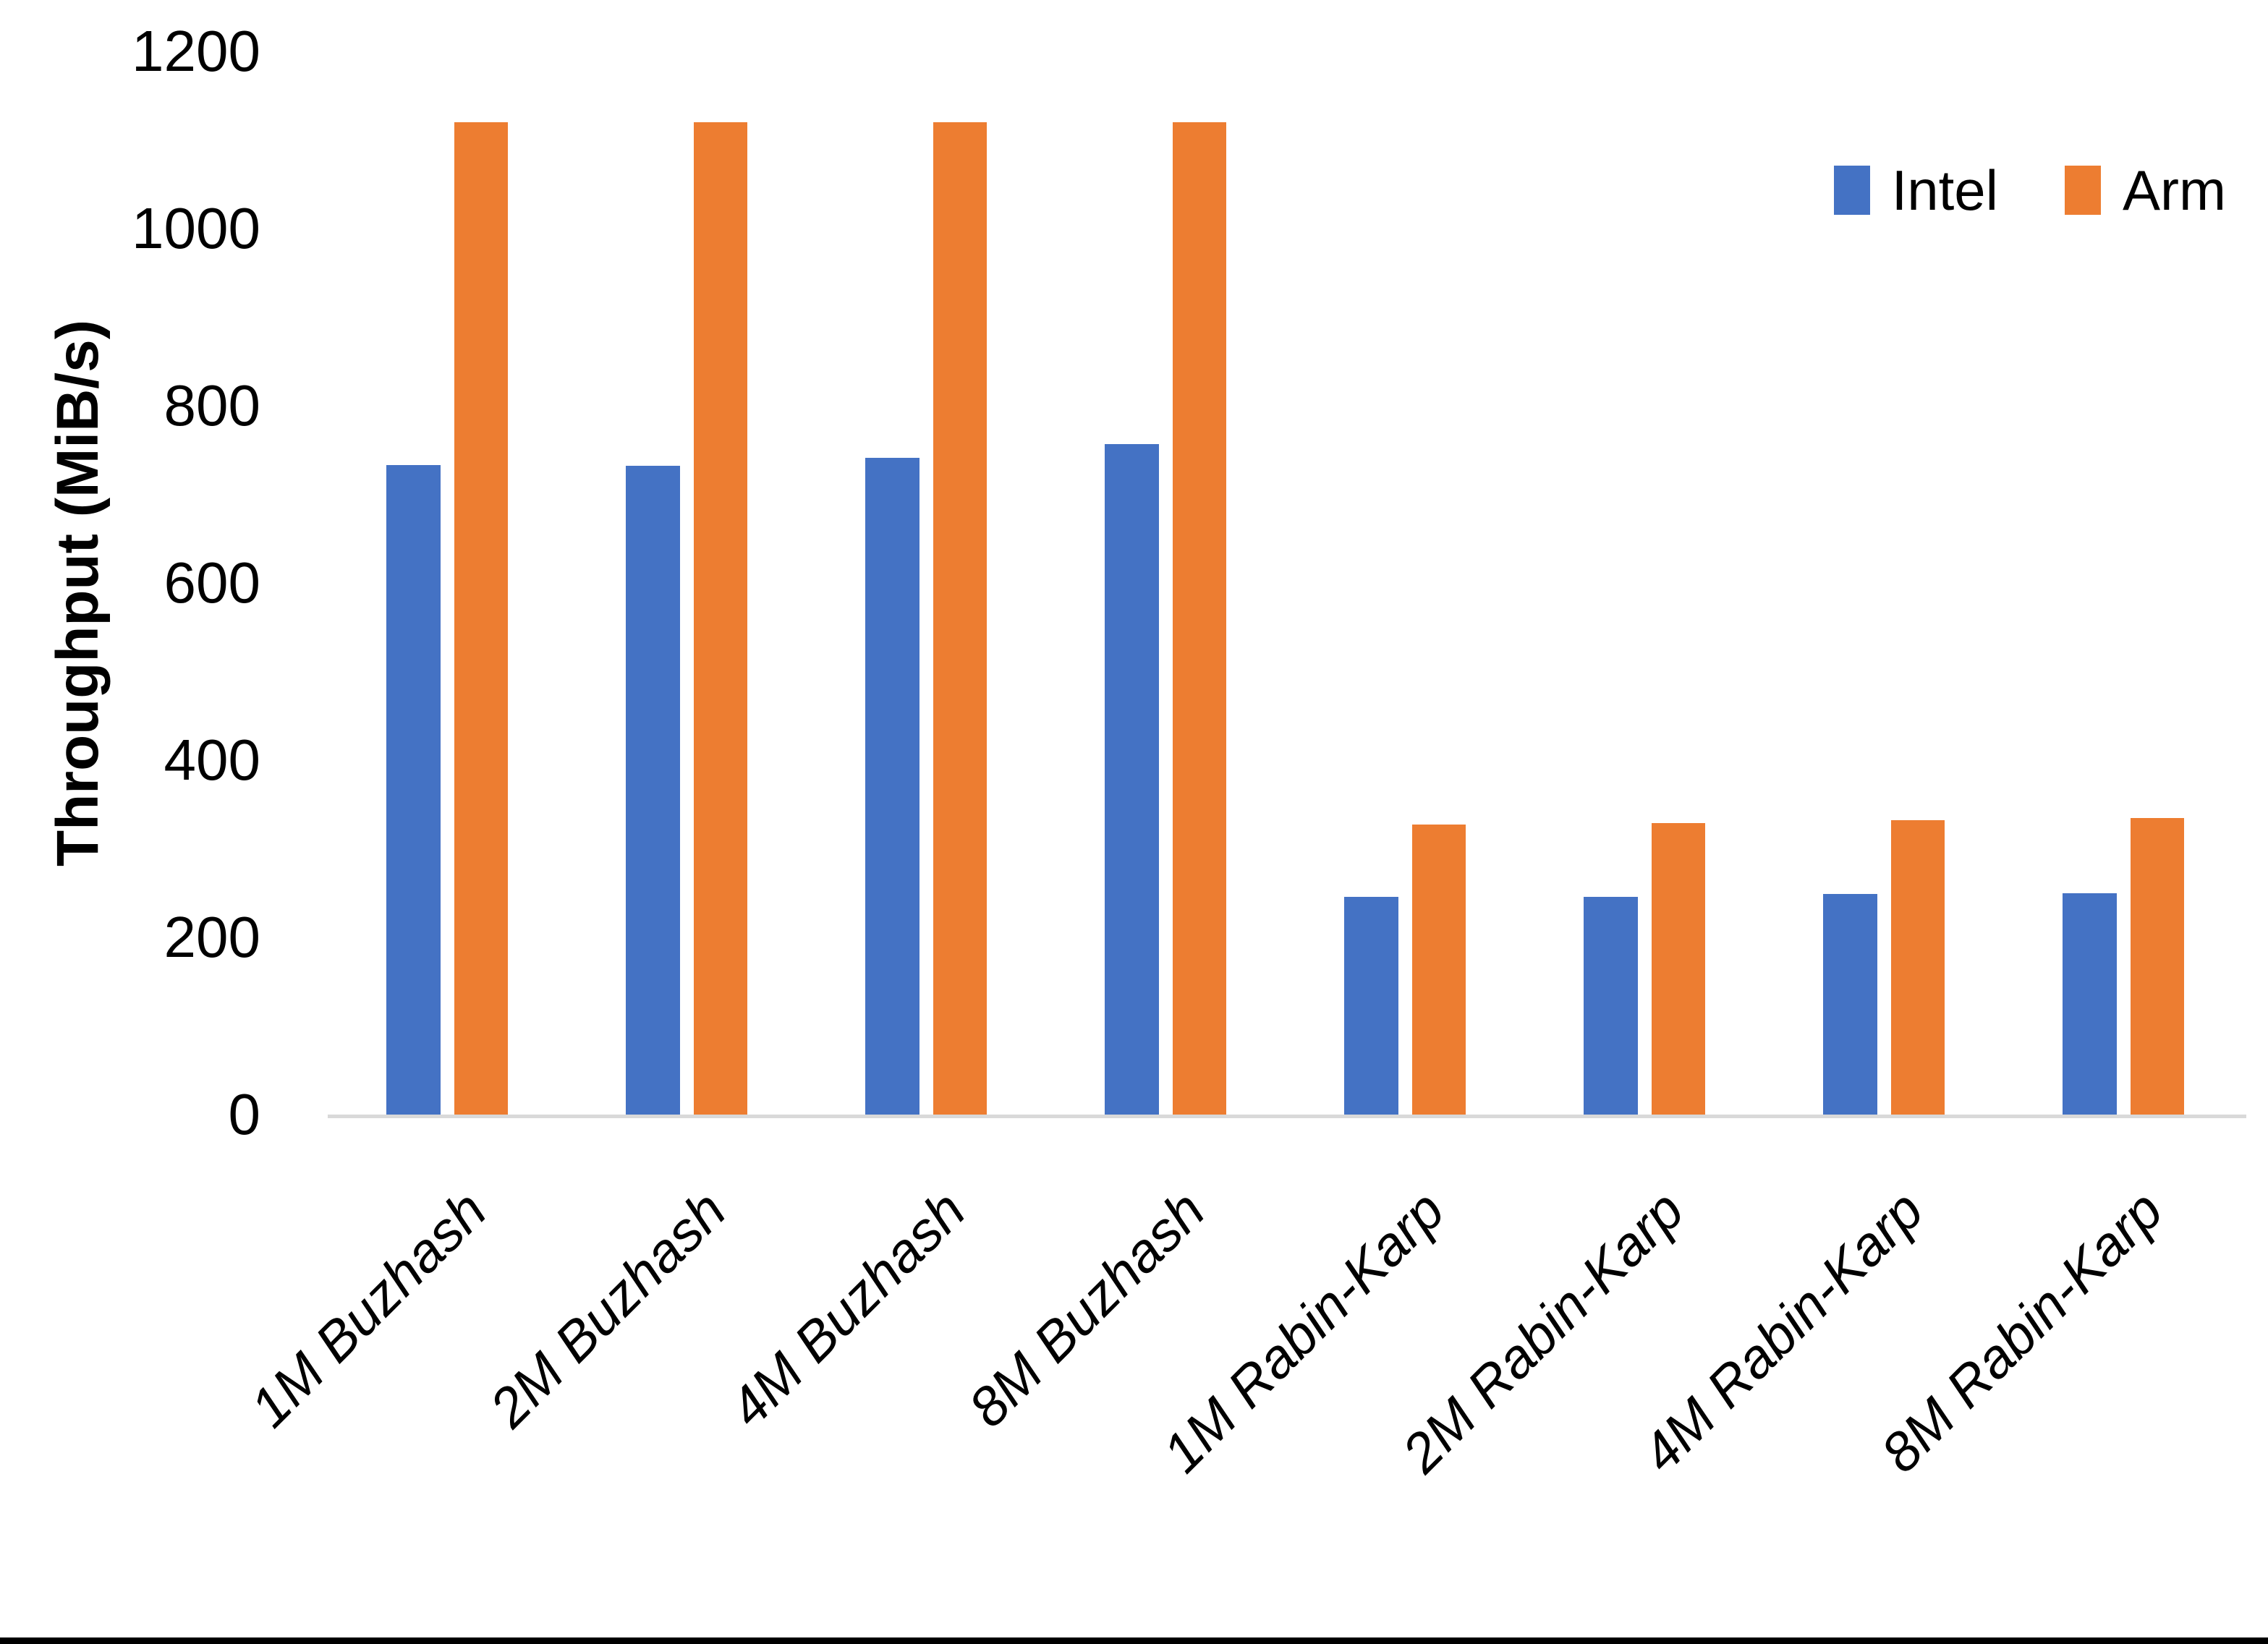 This screenshot has height=1644, width=2268. I want to click on x-tick-label-2m-buzhash: 2M Buzhash, so click(607, 1309).